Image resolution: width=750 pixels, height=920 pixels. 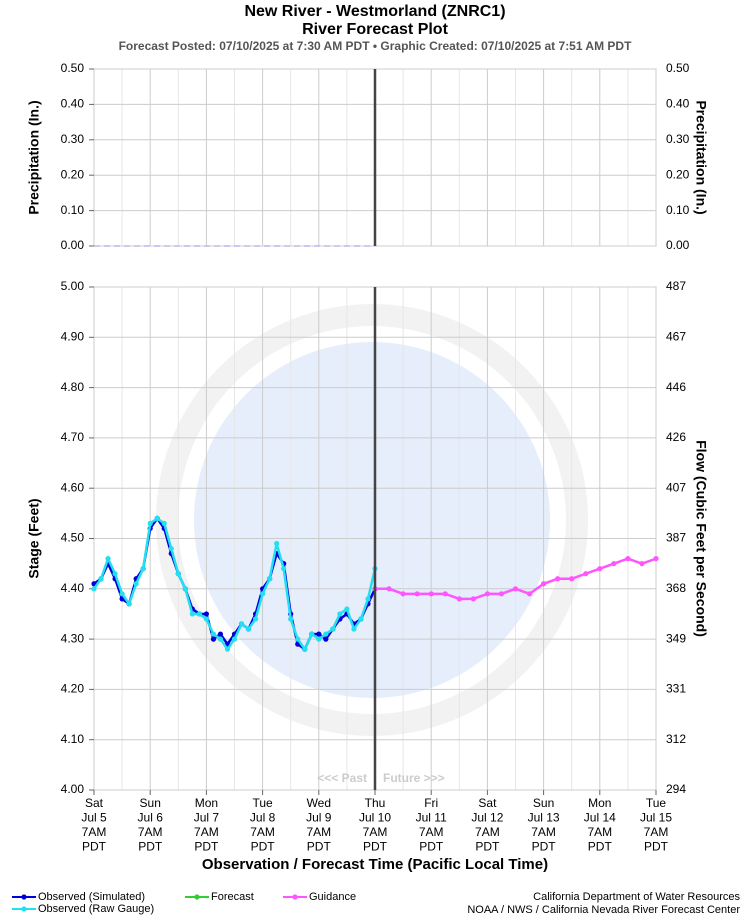 I want to click on x-tick-label: Sat, so click(x=487, y=803).